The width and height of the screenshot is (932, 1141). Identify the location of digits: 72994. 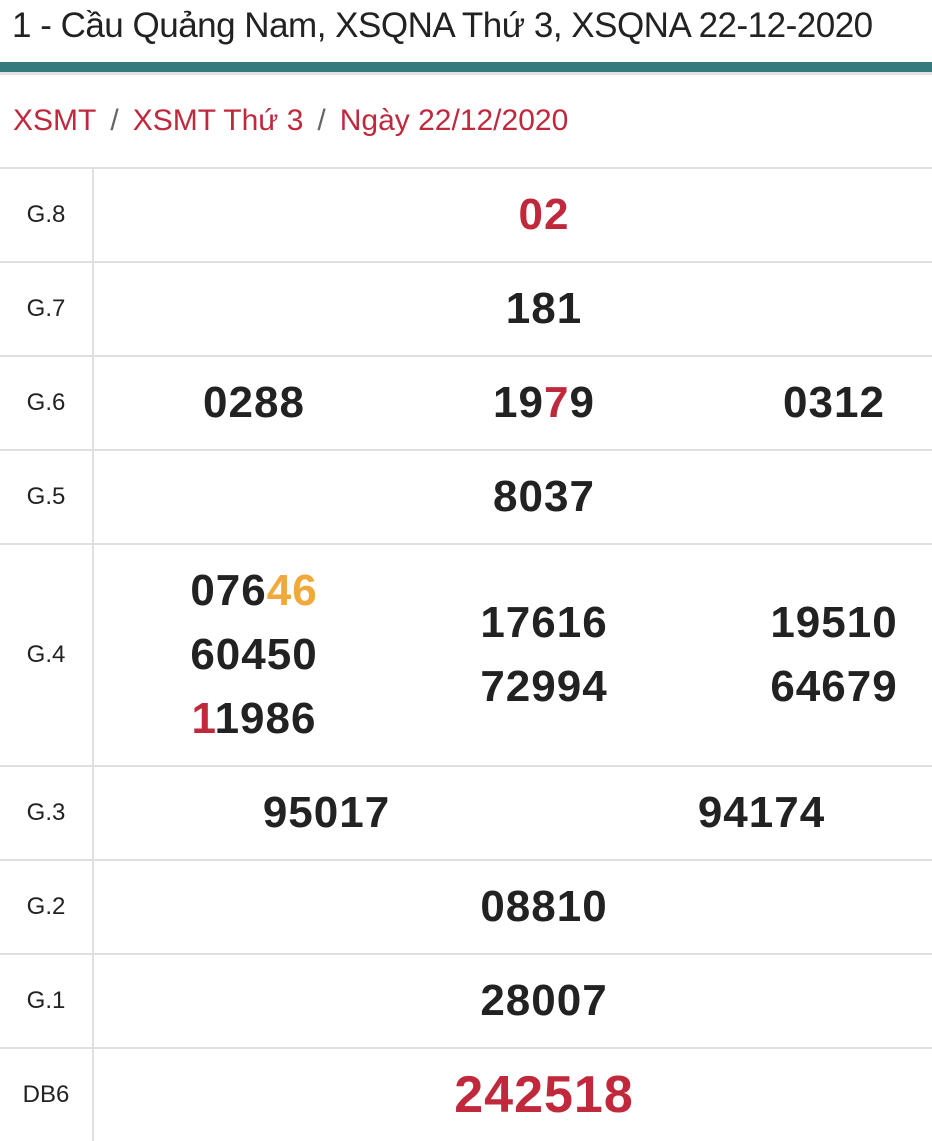
(544, 686).